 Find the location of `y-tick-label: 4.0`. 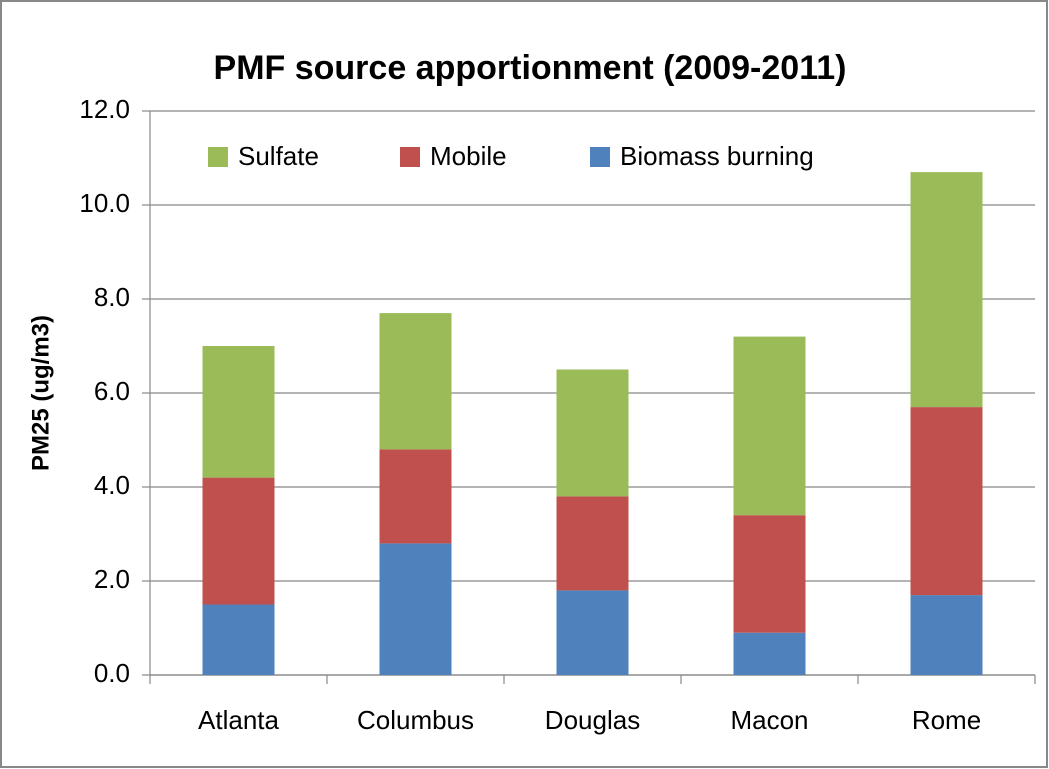

y-tick-label: 4.0 is located at coordinates (112, 485).